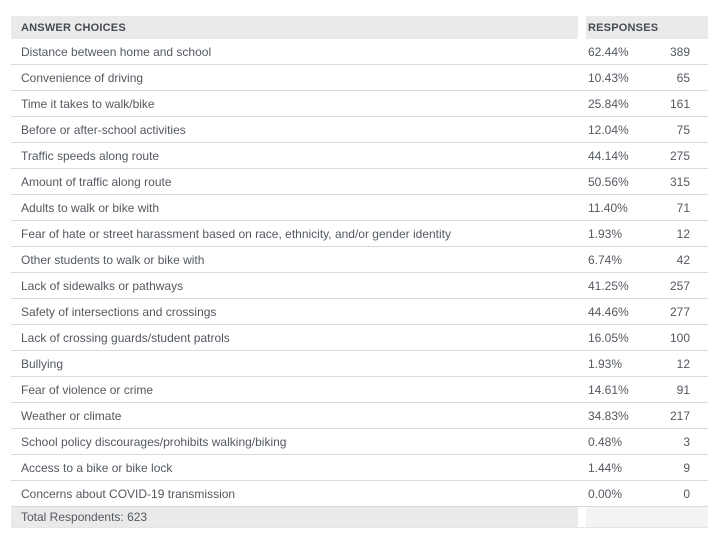 This screenshot has width=718, height=542. Describe the element at coordinates (90, 155) in the screenshot. I see `answer-choice-label: Traffic speeds along route` at that location.